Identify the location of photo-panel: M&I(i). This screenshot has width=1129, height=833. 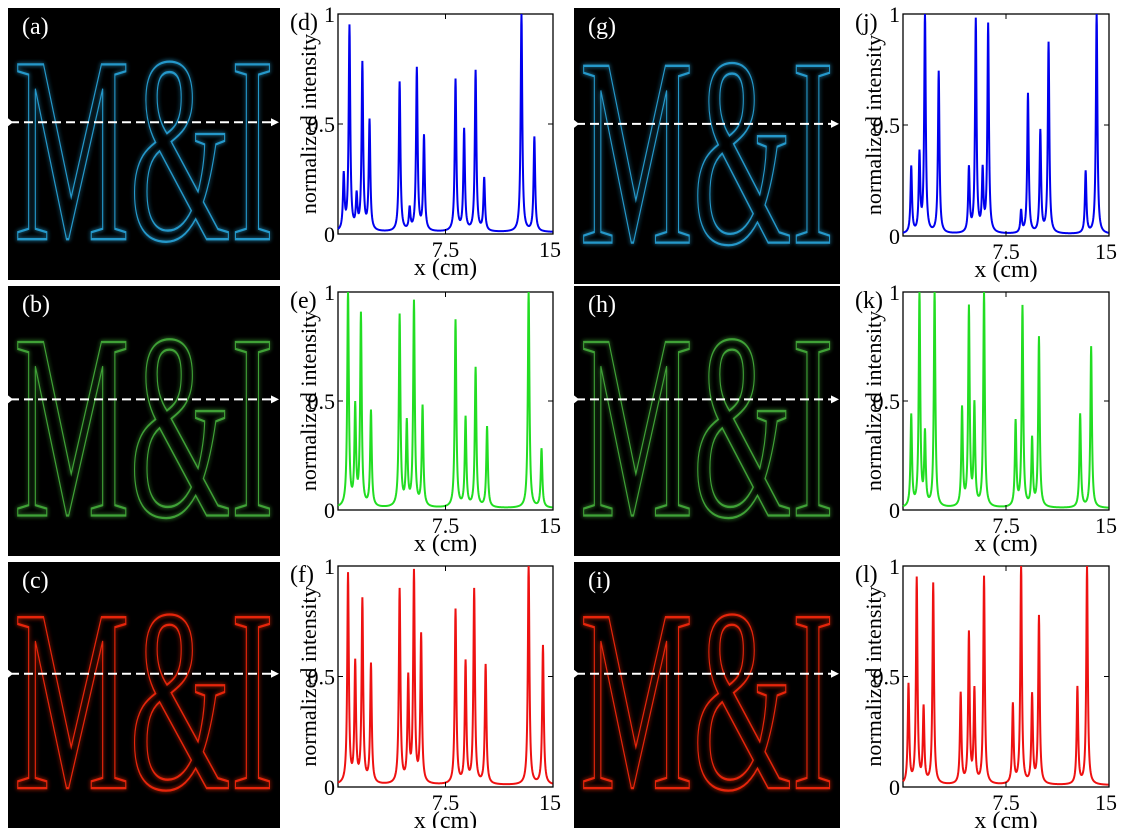
(707, 694).